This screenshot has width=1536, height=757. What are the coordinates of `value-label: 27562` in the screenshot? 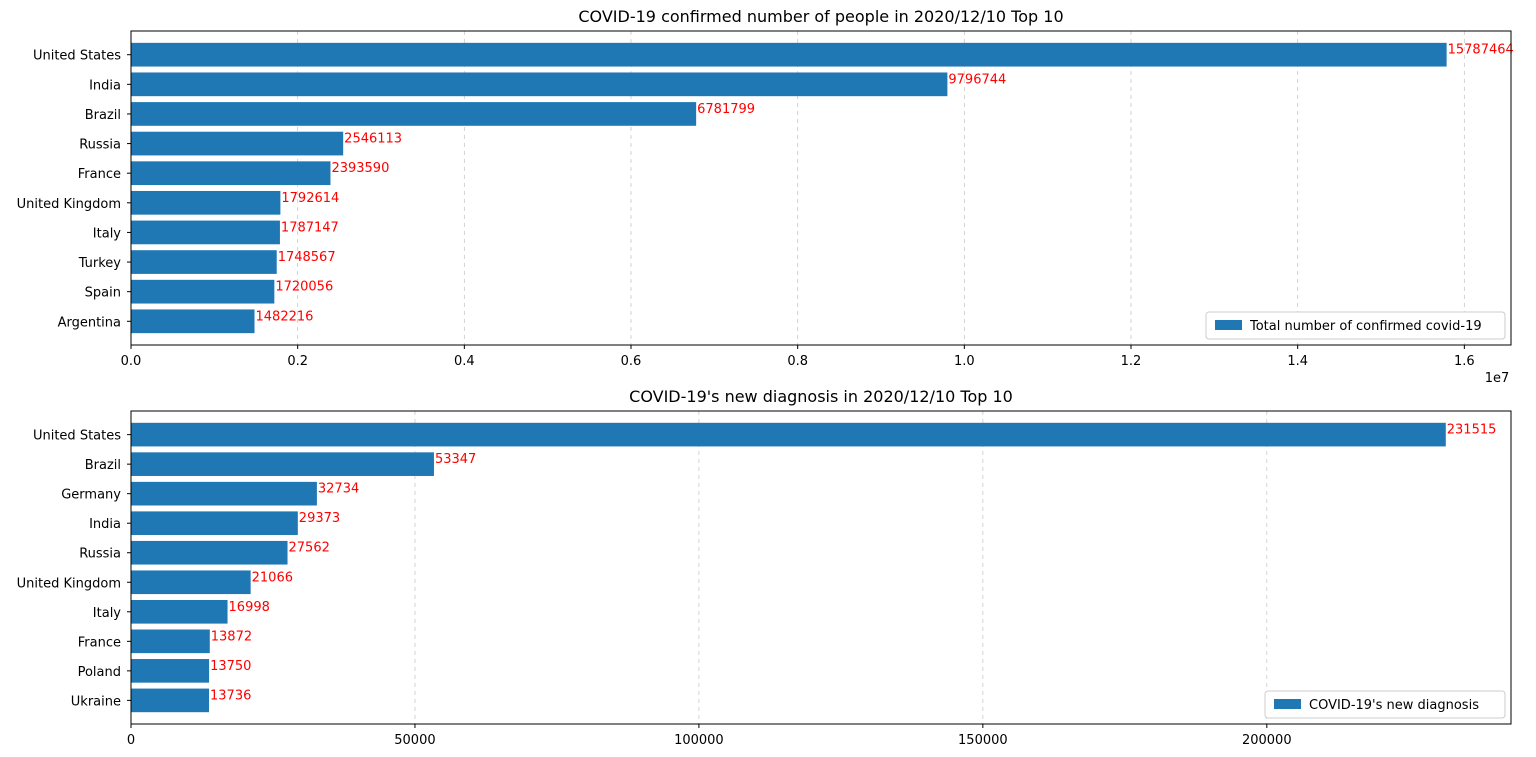 It's located at (309, 548).